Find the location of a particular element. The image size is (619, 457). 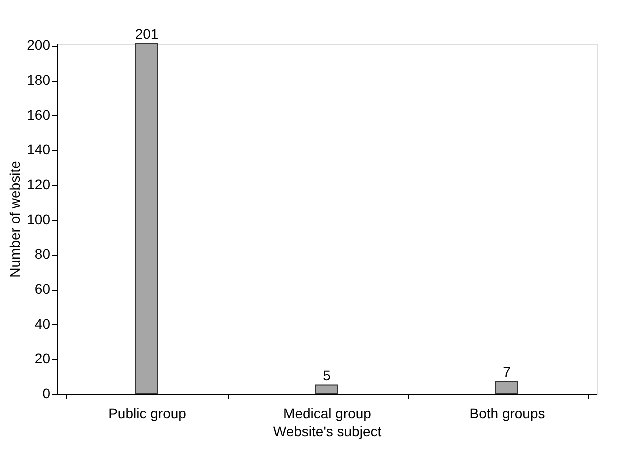

x-tick-label: Medical group is located at coordinates (328, 414).